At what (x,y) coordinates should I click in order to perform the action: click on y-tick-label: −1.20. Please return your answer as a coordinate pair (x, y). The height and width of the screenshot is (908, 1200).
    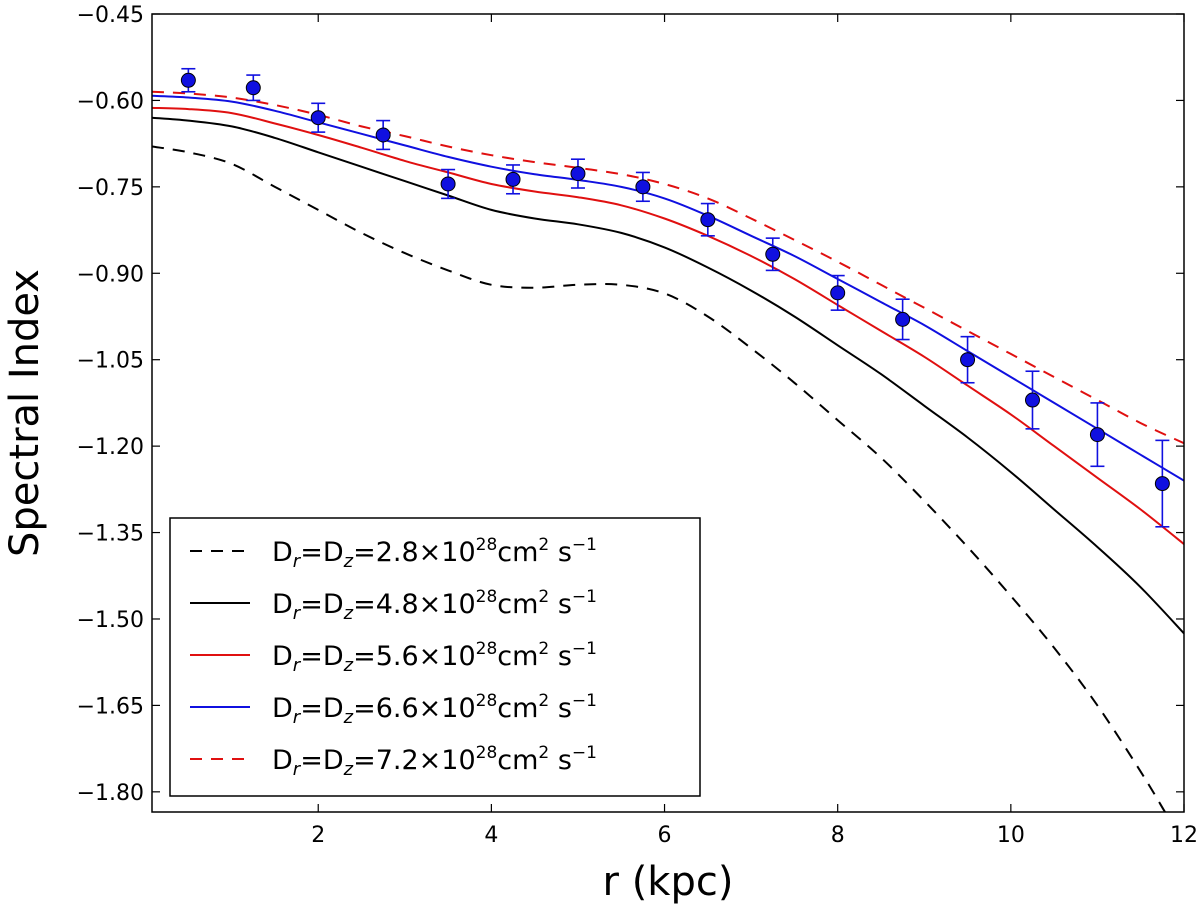
    Looking at the image, I should click on (110, 447).